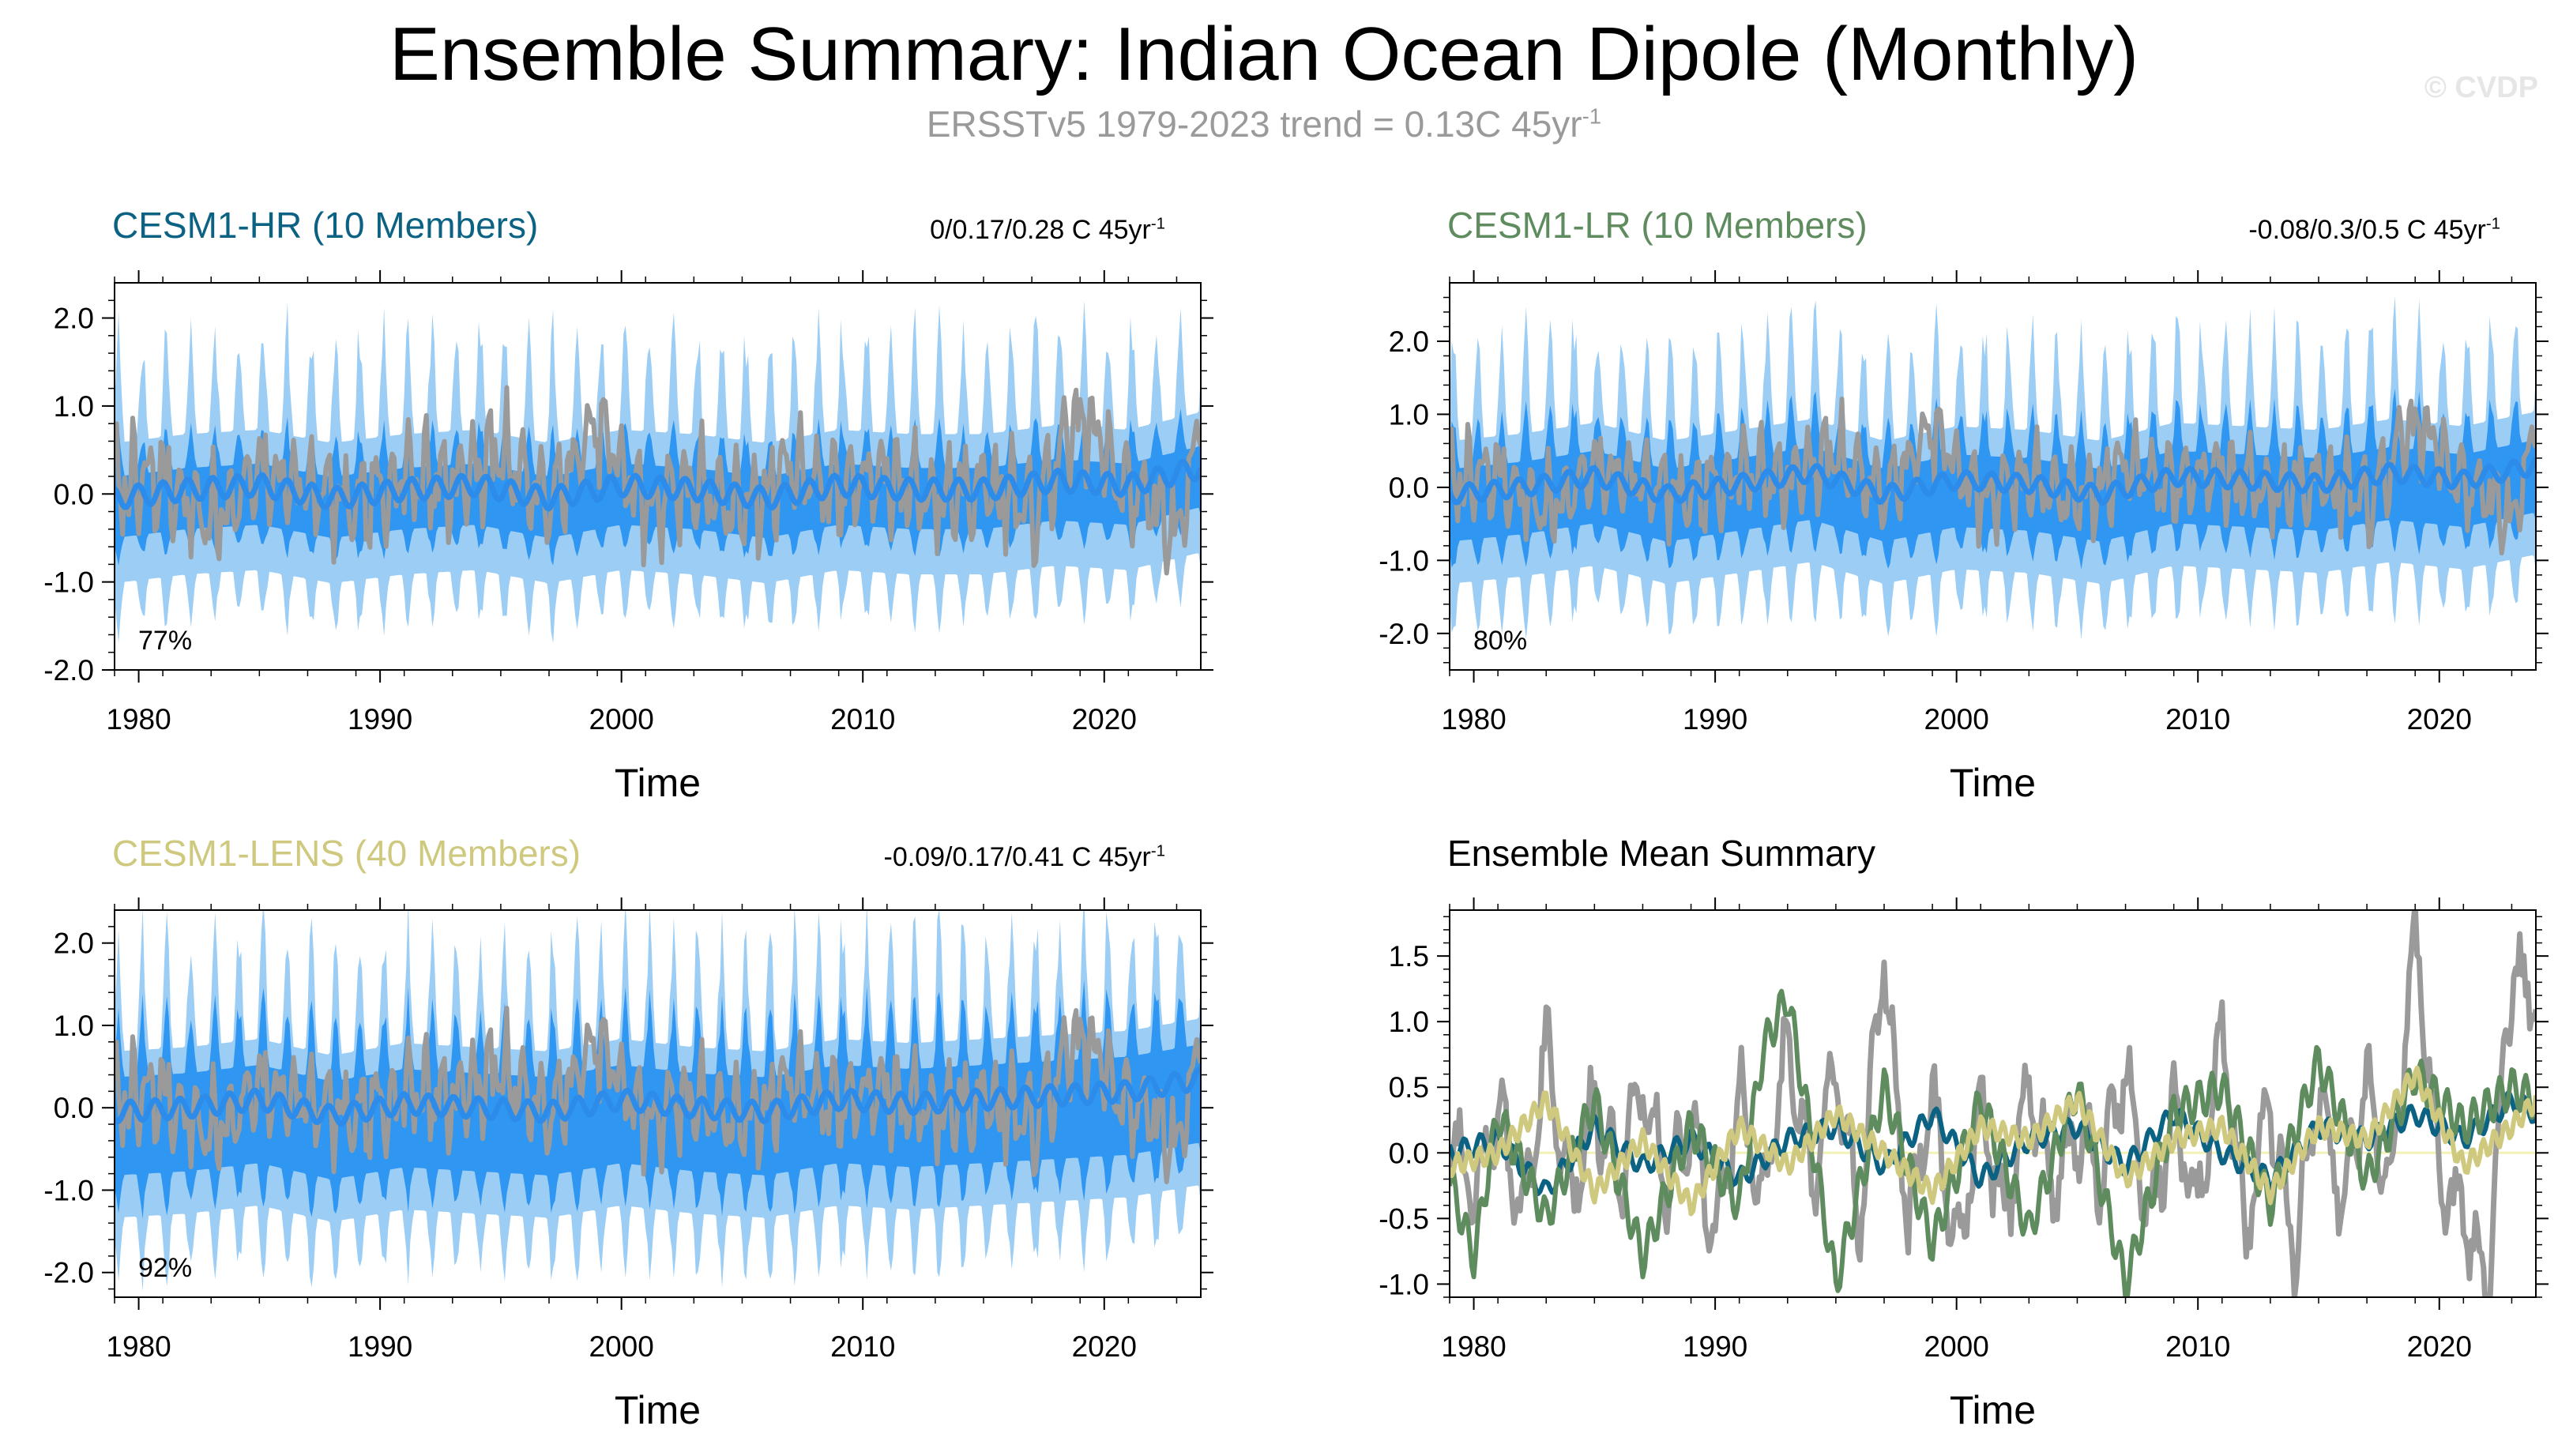  Describe the element at coordinates (1017, 857) in the screenshot. I see `trend-text-lens: -0.09/0.17/0.41 C 45yr` at that location.